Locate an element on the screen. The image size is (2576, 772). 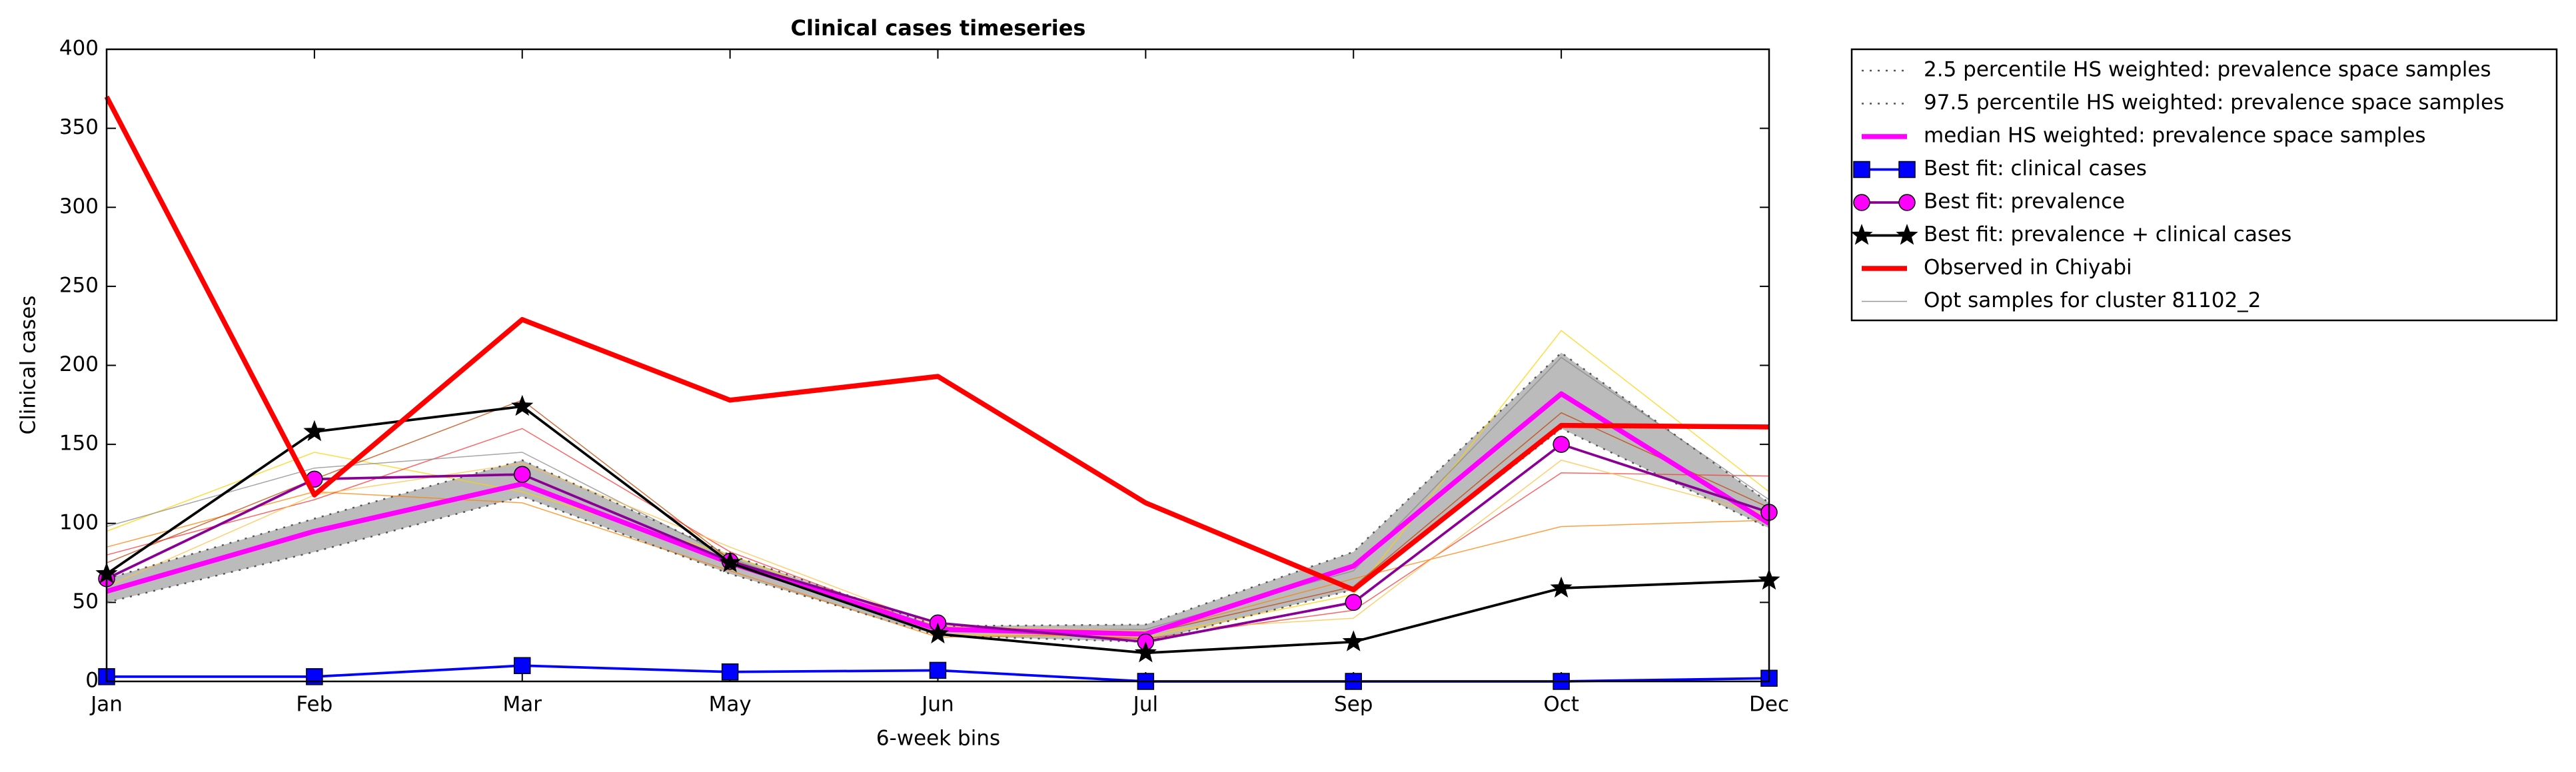
legend-label: Best fit: prevalence + clinical cases is located at coordinates (2107, 234).